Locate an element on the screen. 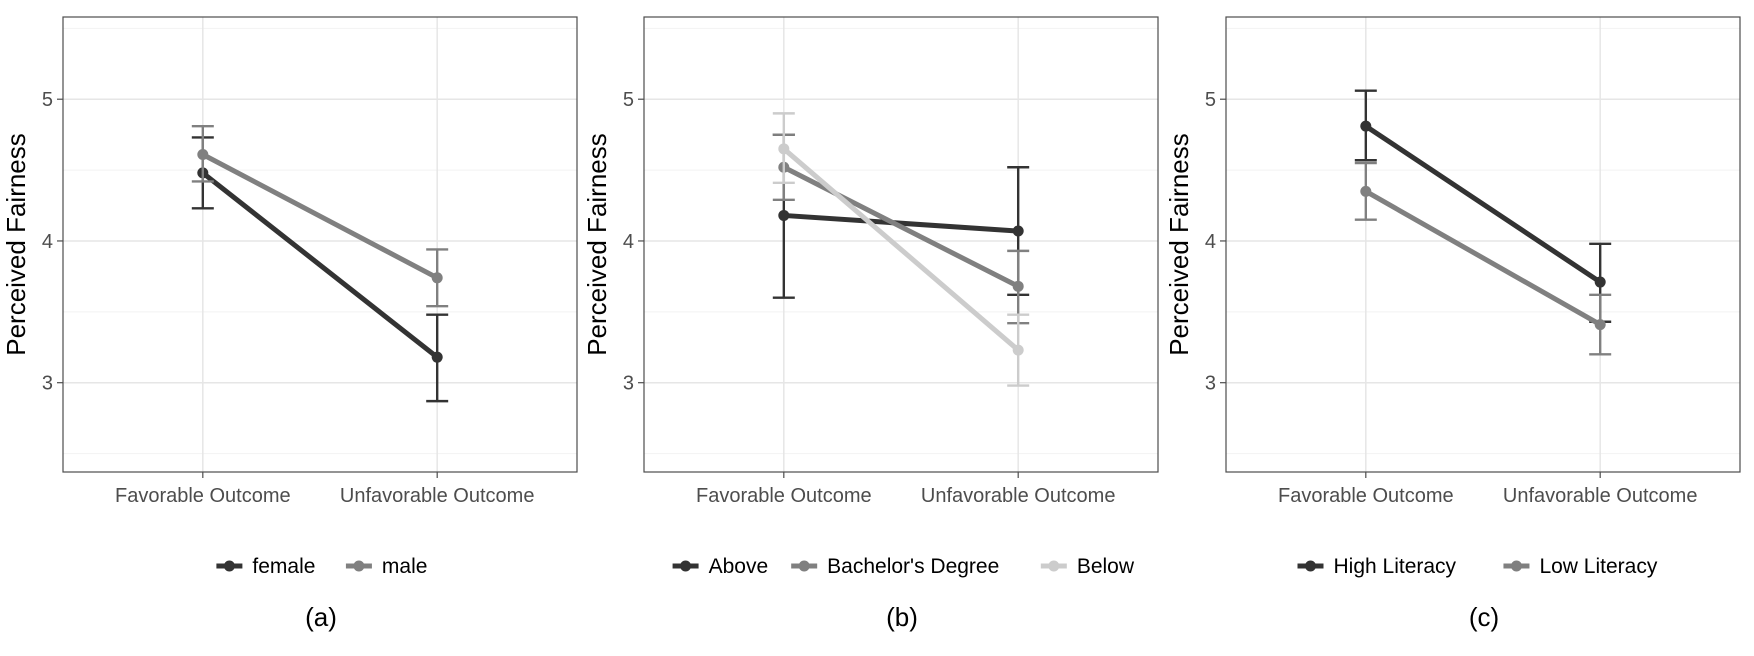 This screenshot has height=656, width=1754. legend-item: Above is located at coordinates (720, 566).